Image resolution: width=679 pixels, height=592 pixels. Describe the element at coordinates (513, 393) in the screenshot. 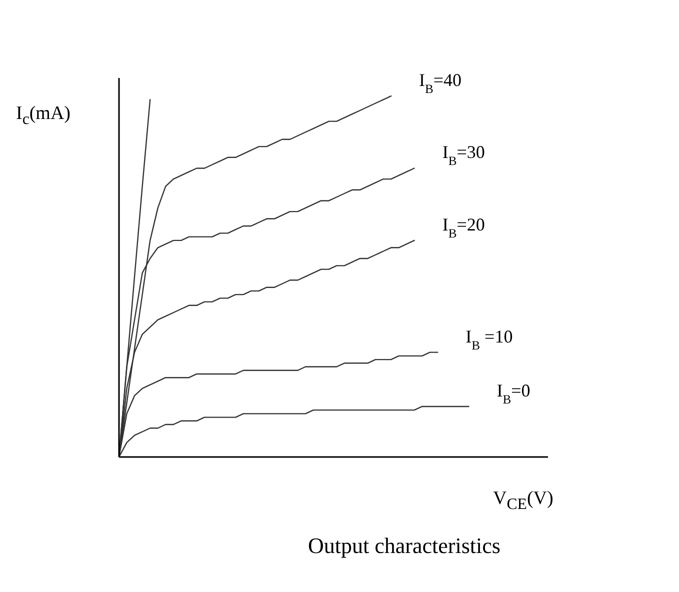

I see `series-label: I$_{B}$=0` at that location.